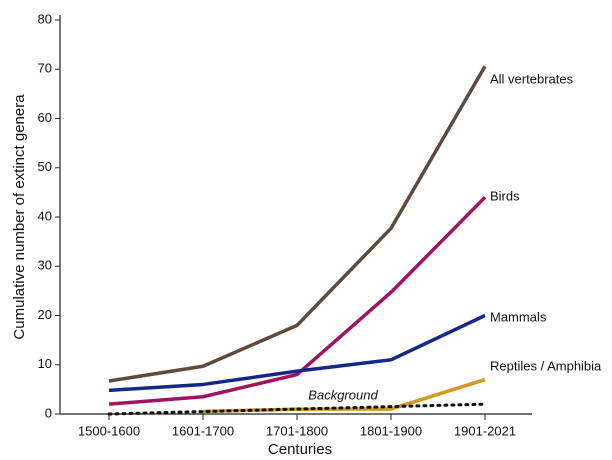 The height and width of the screenshot is (460, 612). I want to click on series-label: Reptiles / Amphibia, so click(546, 365).